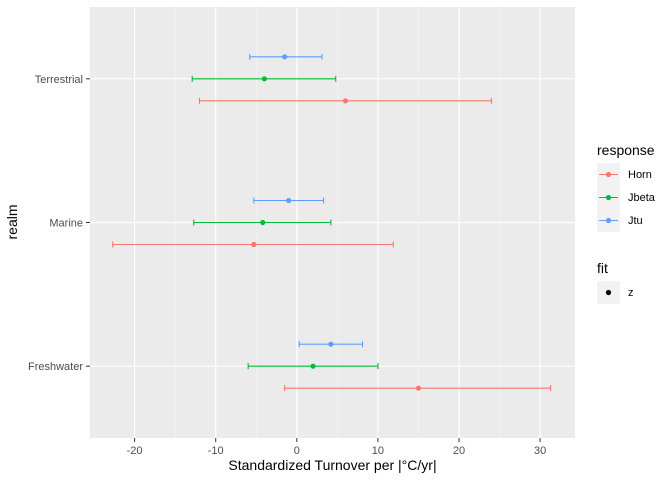 The height and width of the screenshot is (485, 672). Describe the element at coordinates (631, 293) in the screenshot. I see `legend-label: z` at that location.